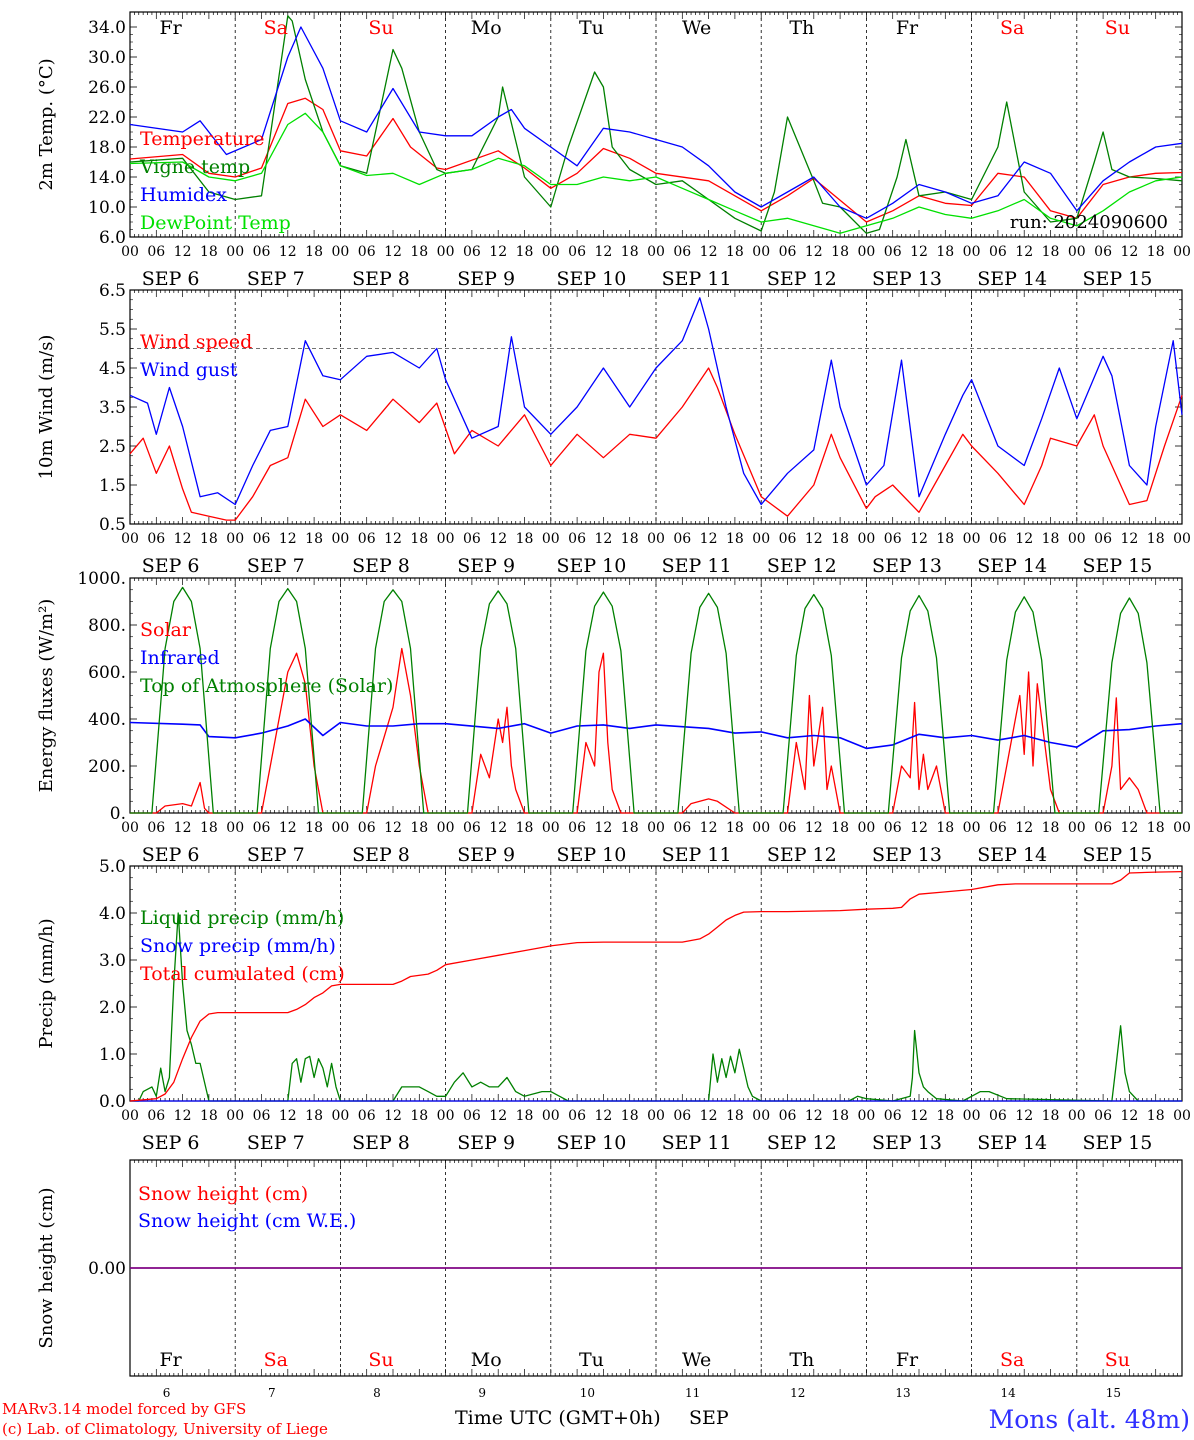 The height and width of the screenshot is (1440, 1194). I want to click on y-axis-title: Energy fluxes (W/m²), so click(46, 696).